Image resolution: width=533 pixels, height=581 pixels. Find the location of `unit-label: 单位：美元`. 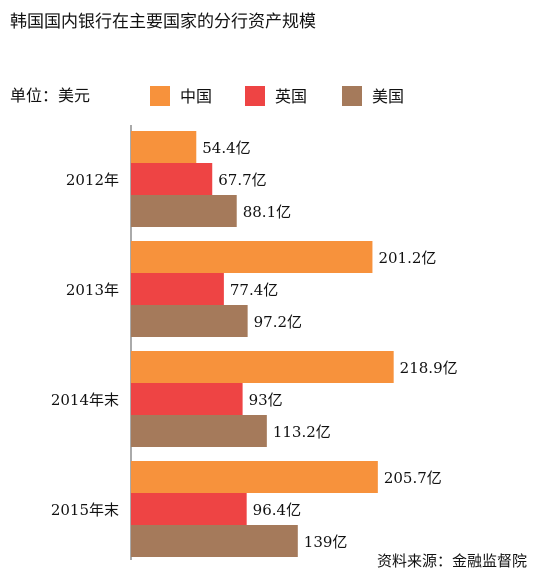

unit-label: 单位：美元 is located at coordinates (50, 95).